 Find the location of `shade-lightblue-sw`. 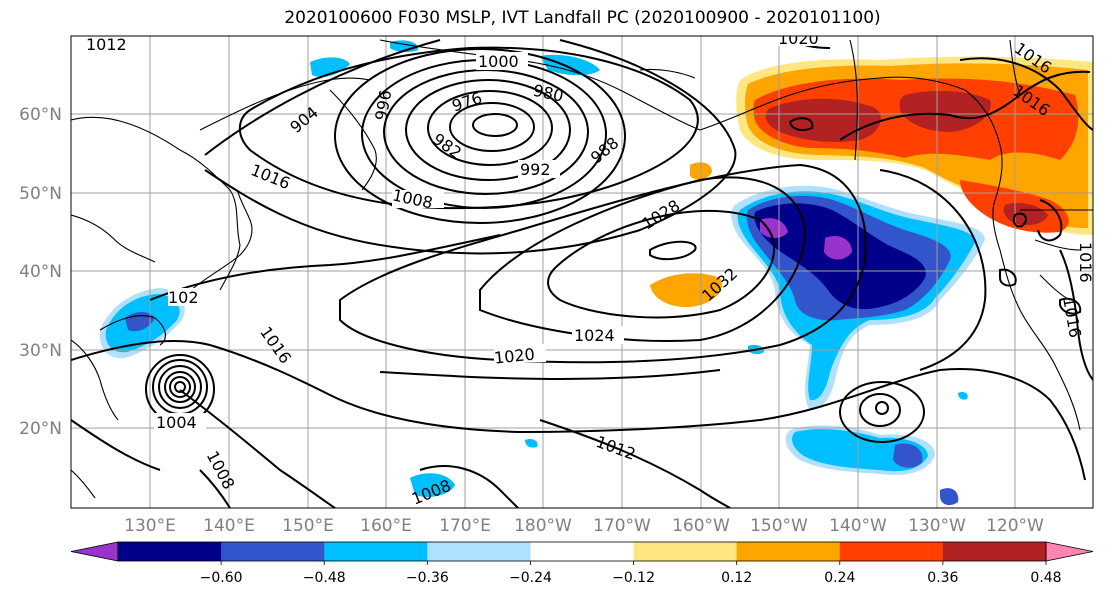

shade-lightblue-sw is located at coordinates (432, 485).